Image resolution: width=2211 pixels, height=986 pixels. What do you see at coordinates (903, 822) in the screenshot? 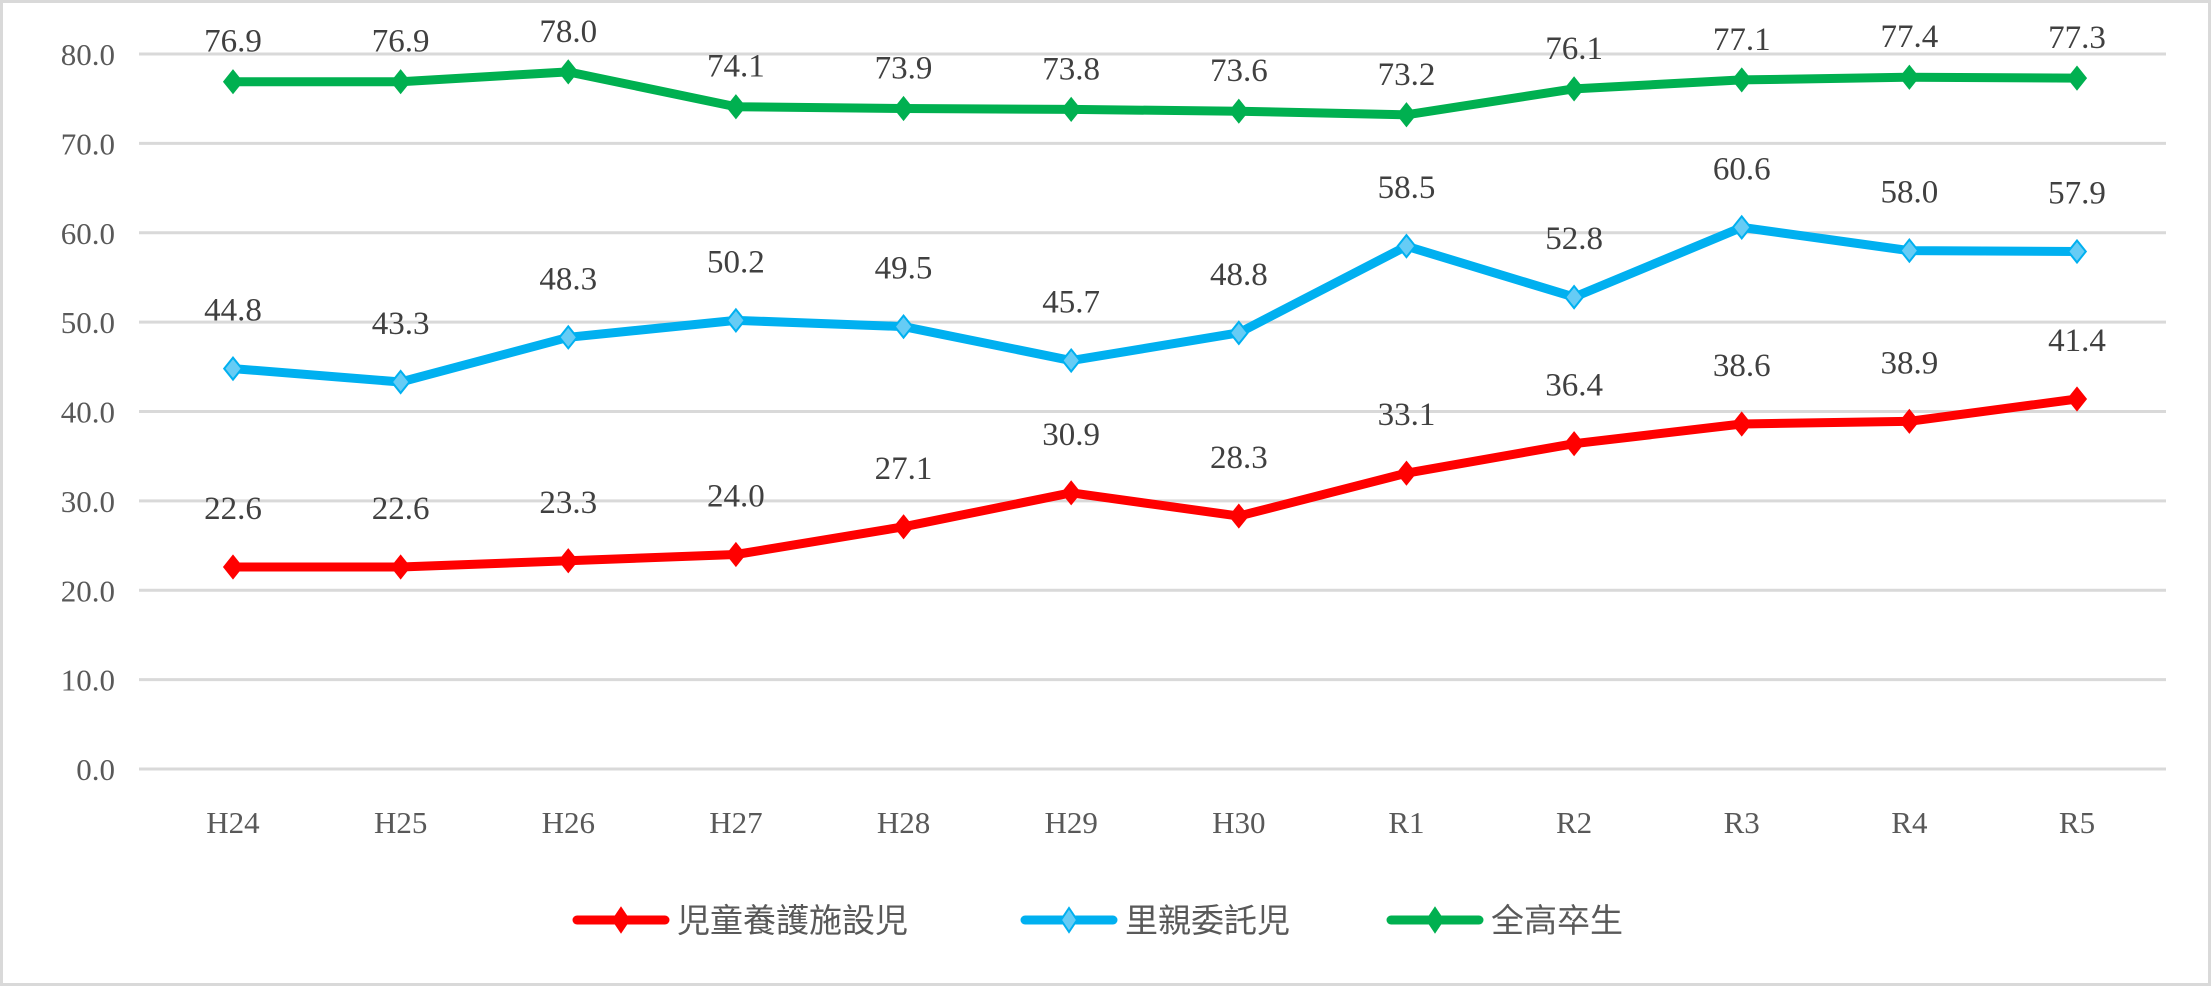
I see `x-tick-label: H28` at bounding box center [903, 822].